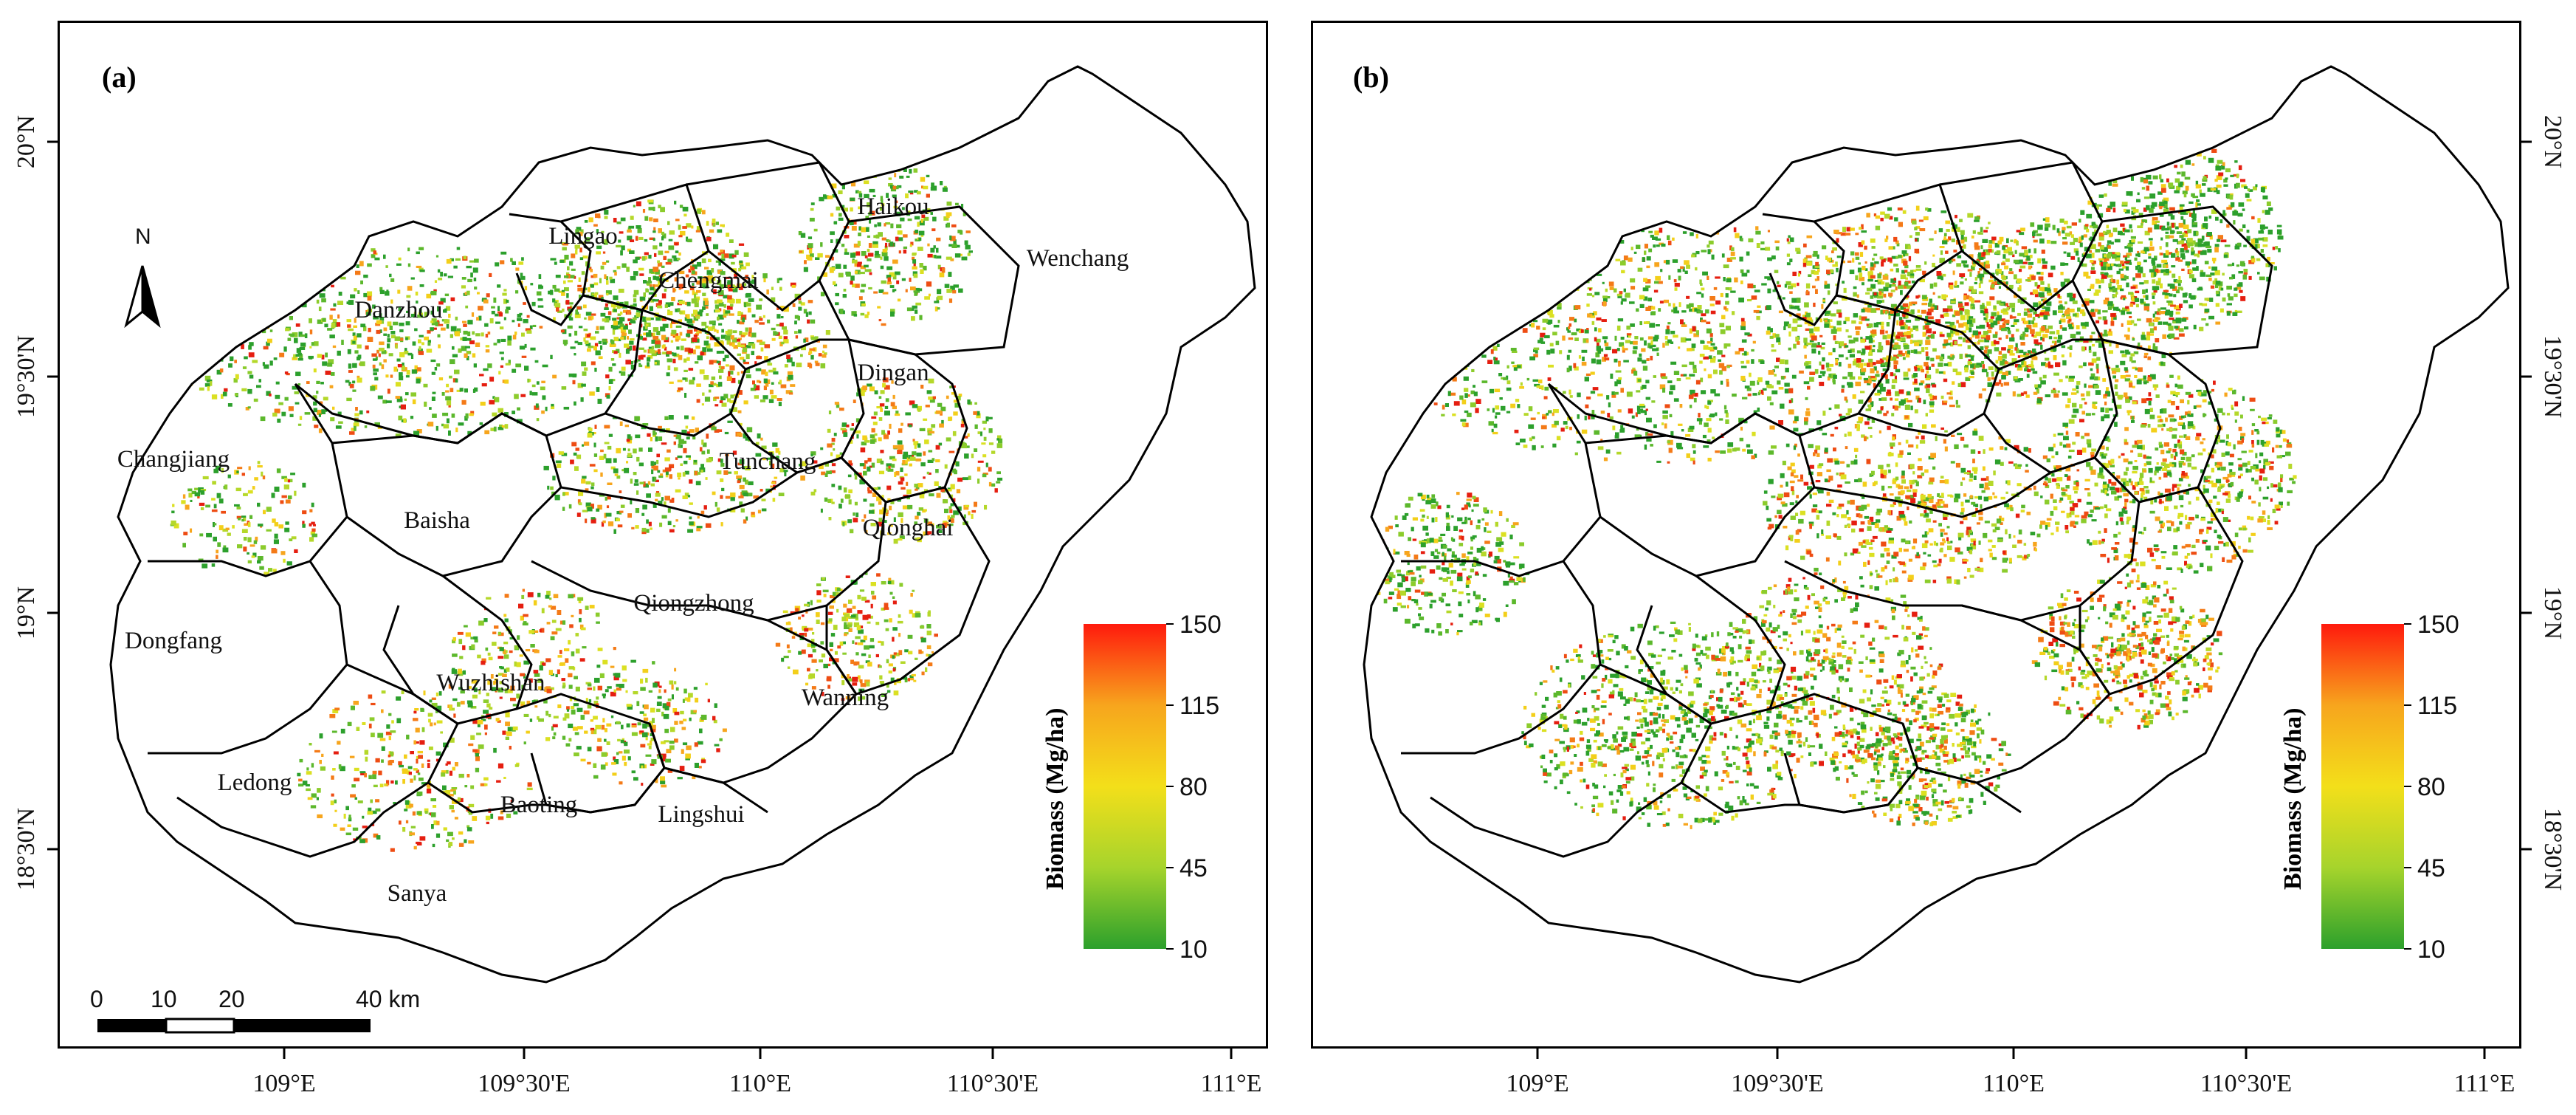  I want to click on county-label-wenchang: Wenchang, so click(1078, 258).